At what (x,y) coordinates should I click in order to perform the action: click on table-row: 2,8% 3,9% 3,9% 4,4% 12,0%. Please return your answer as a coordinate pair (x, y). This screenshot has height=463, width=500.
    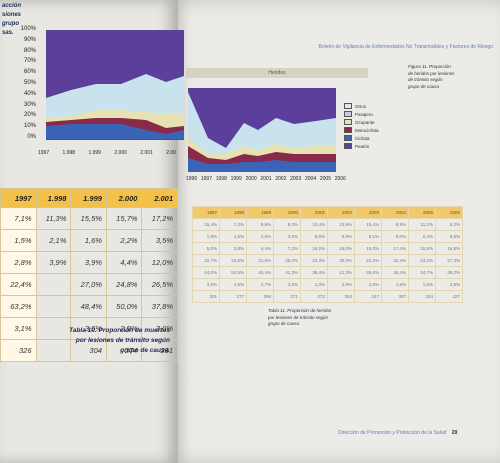
    Looking at the image, I should click on (89, 262).